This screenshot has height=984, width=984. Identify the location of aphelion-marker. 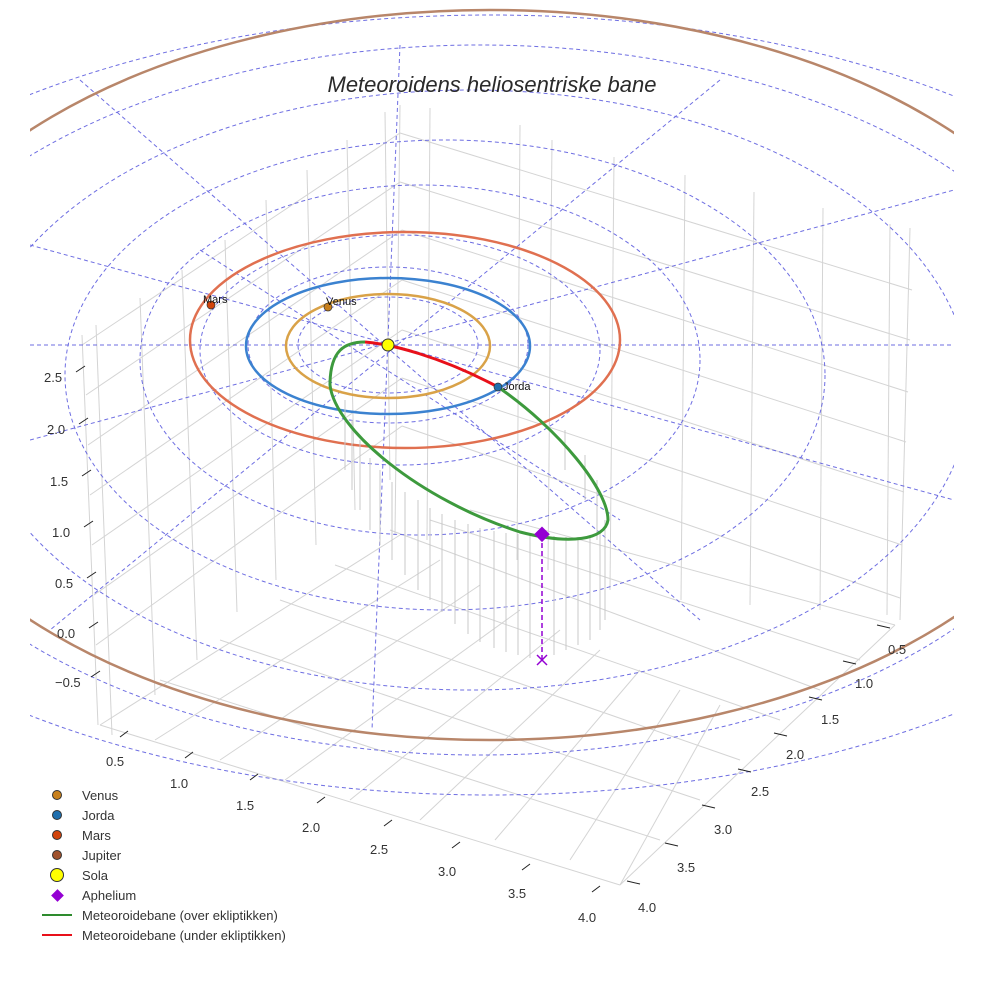
(542, 534).